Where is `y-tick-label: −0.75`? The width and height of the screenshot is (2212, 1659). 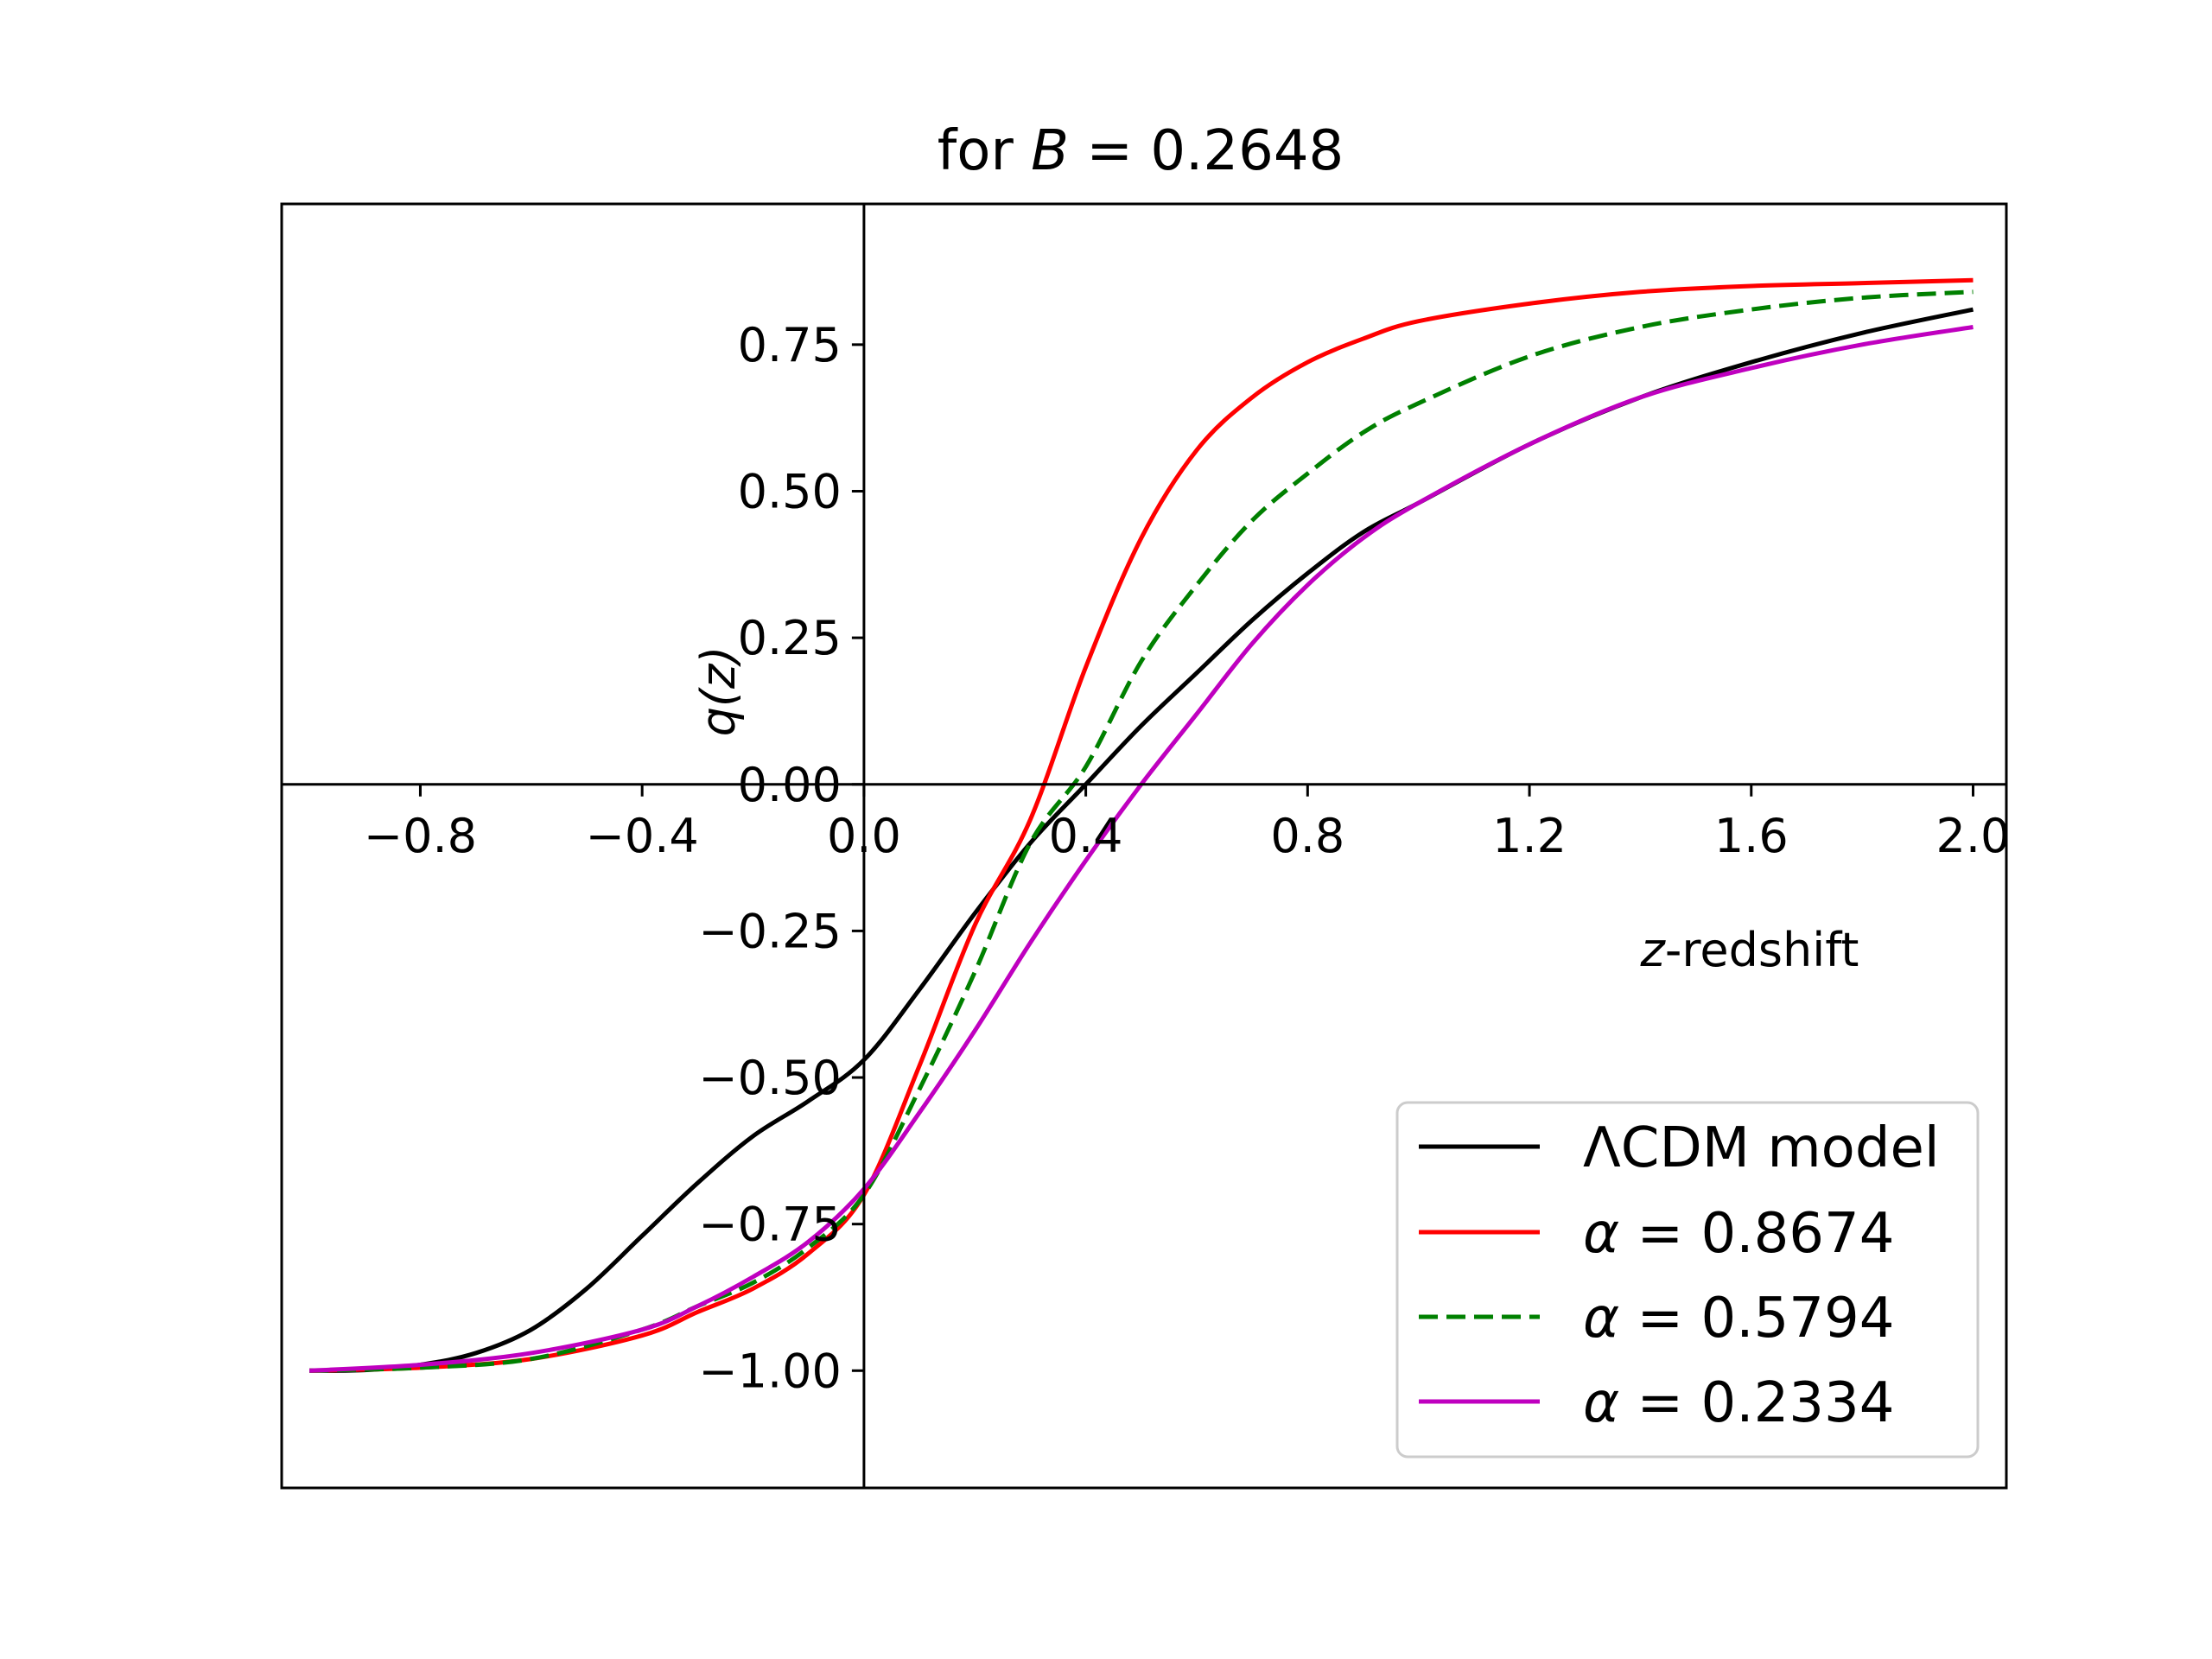 y-tick-label: −0.75 is located at coordinates (769, 1225).